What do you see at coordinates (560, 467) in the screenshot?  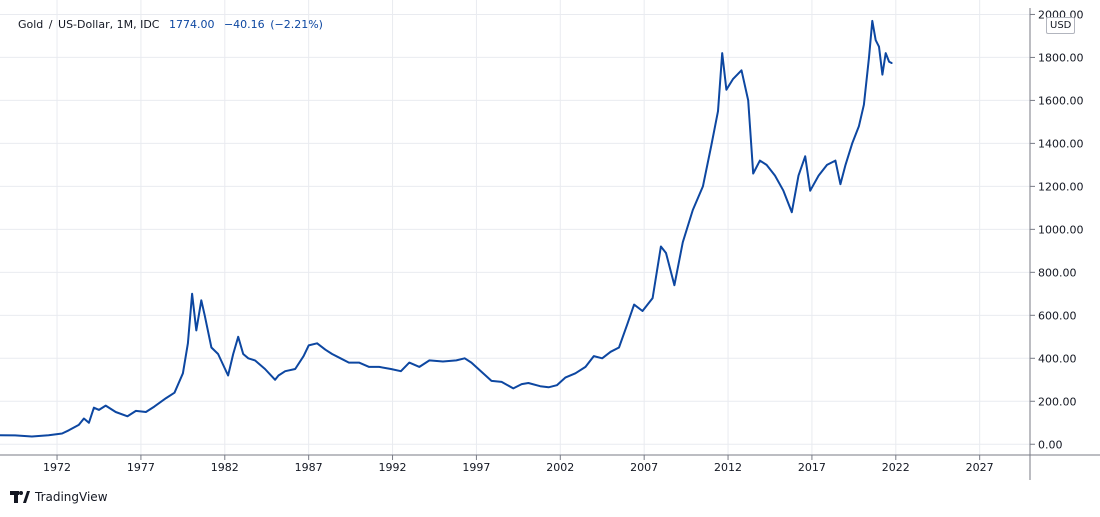 I see `x-tick-label: 2002` at bounding box center [560, 467].